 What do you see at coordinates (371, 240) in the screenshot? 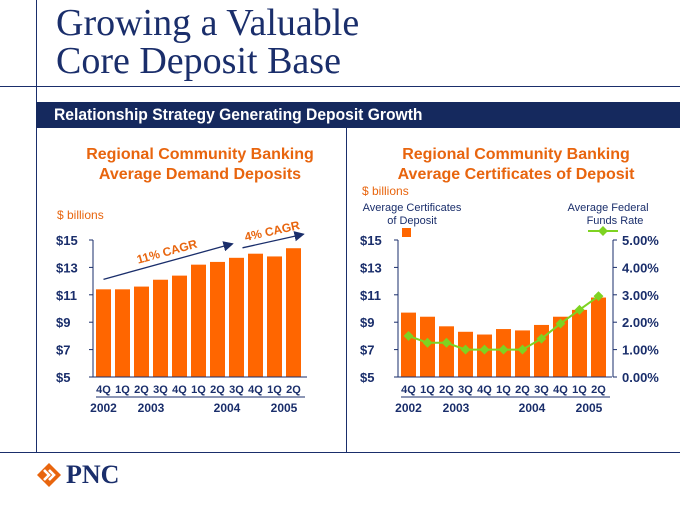
I see `chart2-left-y-tick-label: $15` at bounding box center [371, 240].